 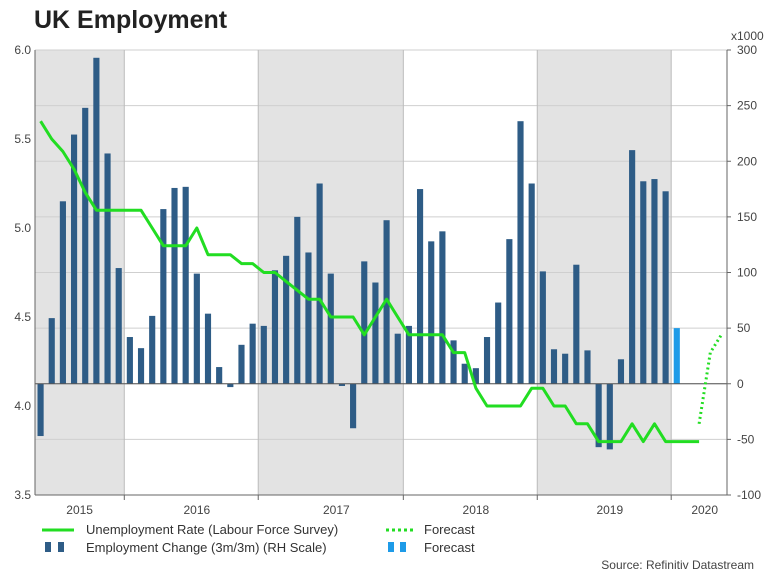 I want to click on x-tick-label: 2017, so click(x=336, y=510).